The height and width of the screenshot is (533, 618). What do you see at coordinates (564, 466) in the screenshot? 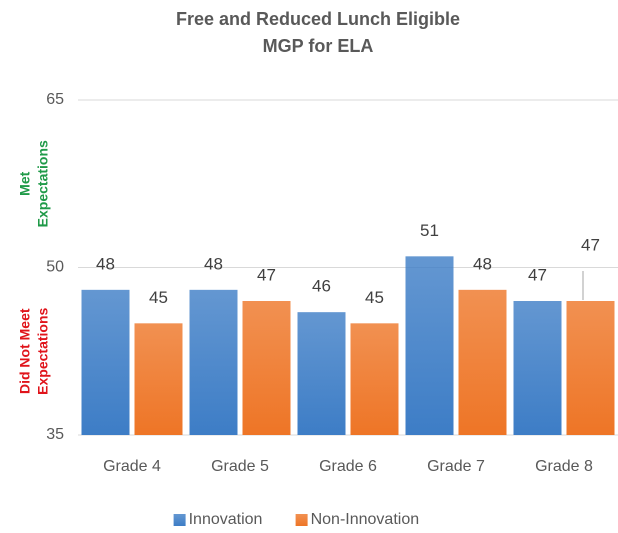
I see `x-tick-label: Grade 8` at bounding box center [564, 466].